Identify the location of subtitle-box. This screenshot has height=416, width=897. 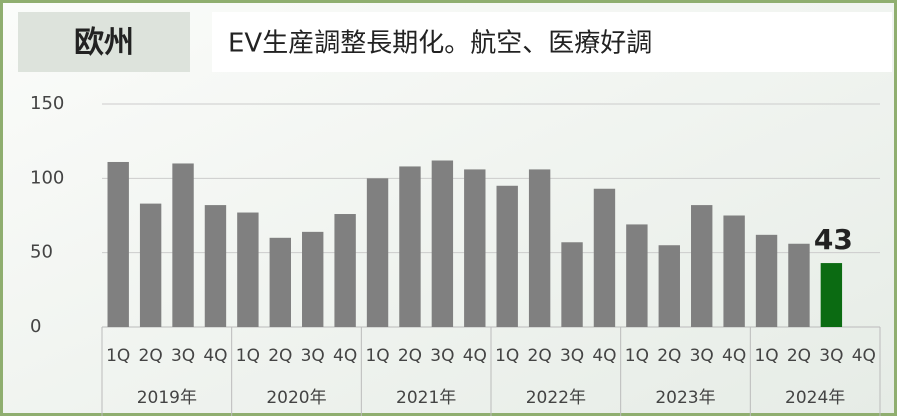
(552, 42).